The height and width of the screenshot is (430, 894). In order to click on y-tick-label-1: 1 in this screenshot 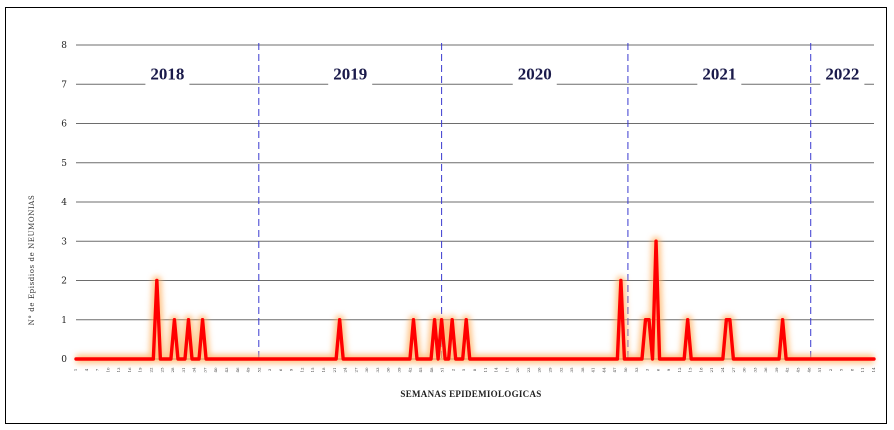, I will do `click(64, 321)`.